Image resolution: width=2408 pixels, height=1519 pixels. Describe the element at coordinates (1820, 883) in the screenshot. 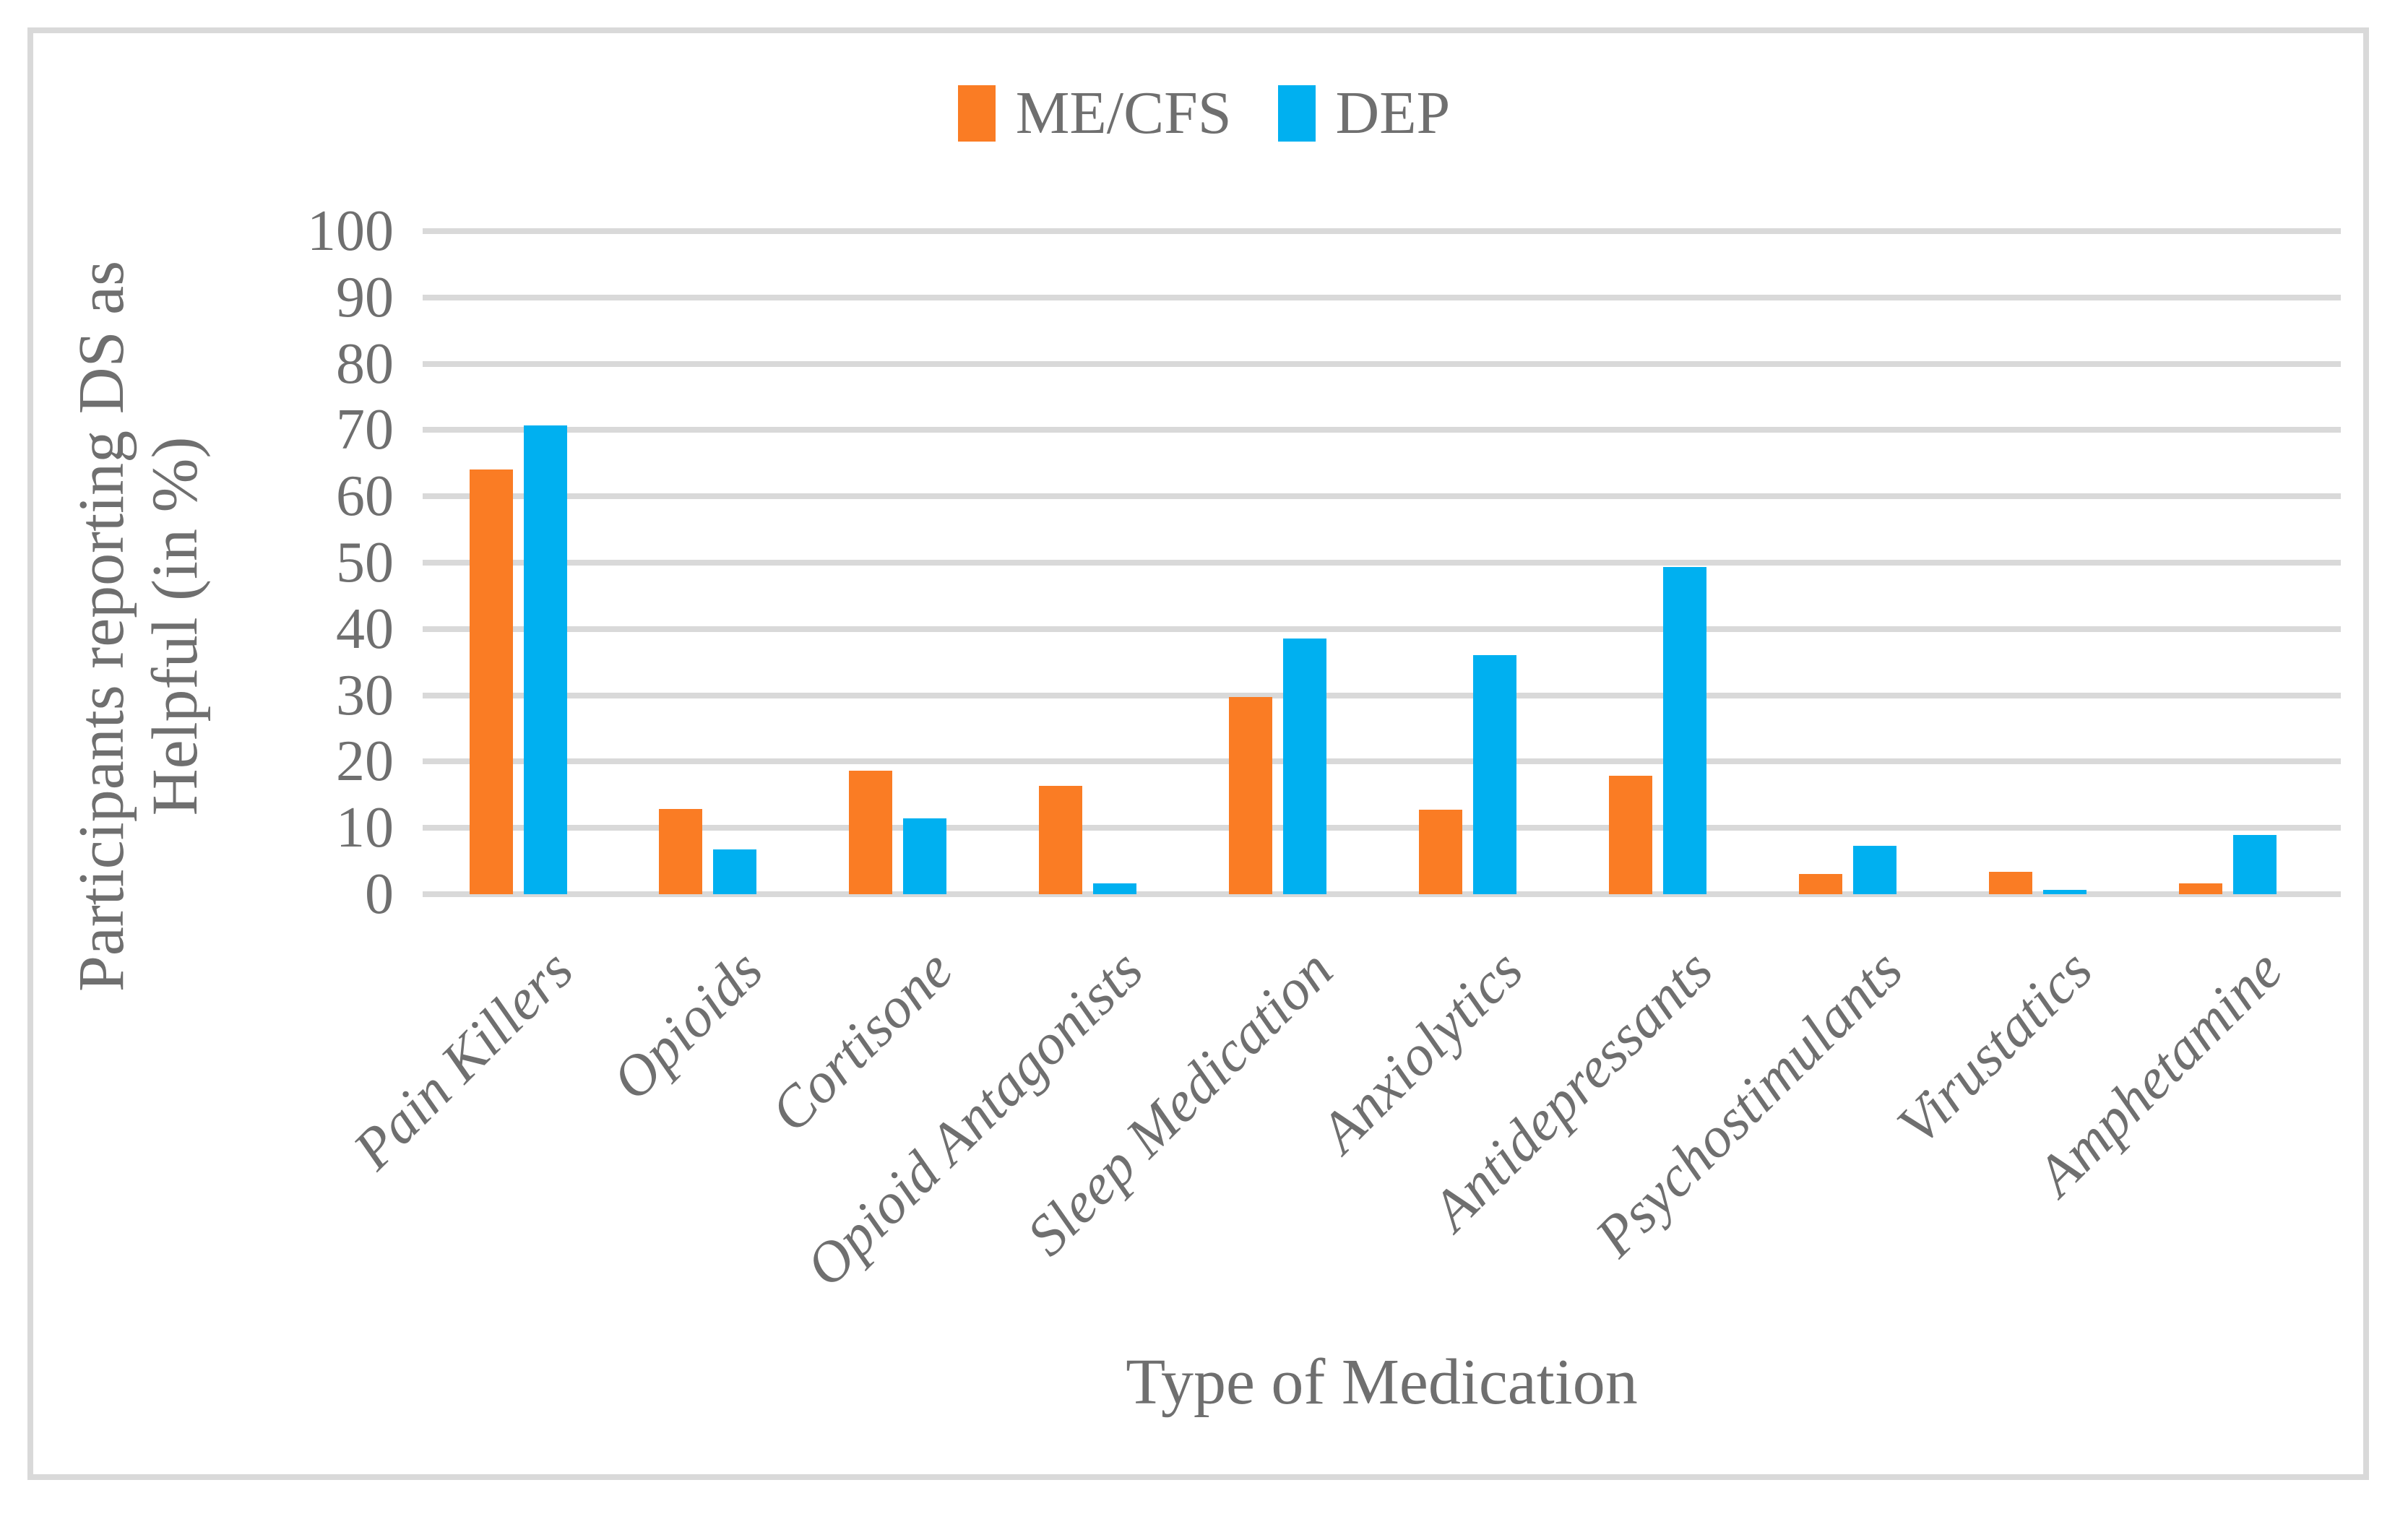

I see `bar-mecfs-psychostimulants` at that location.